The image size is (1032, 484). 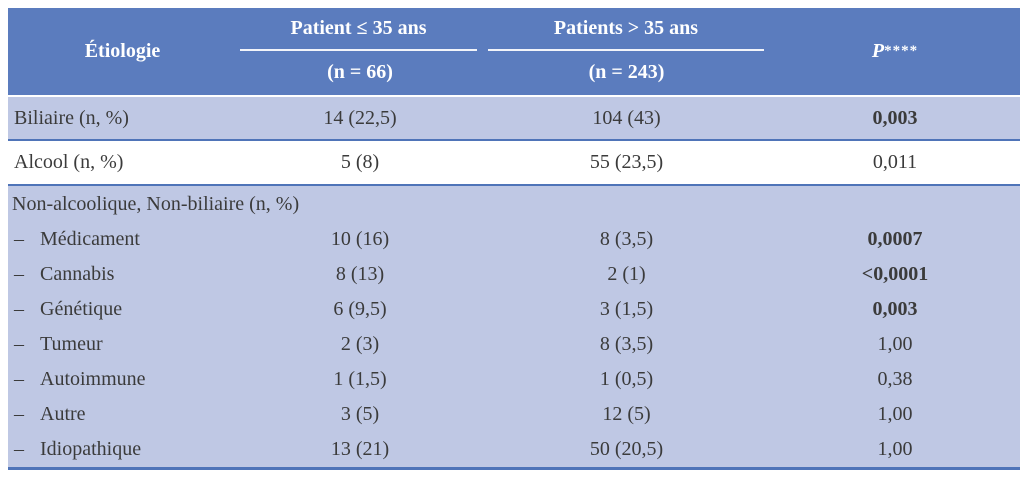 I want to click on value-old: 12 (5), so click(x=626, y=414).